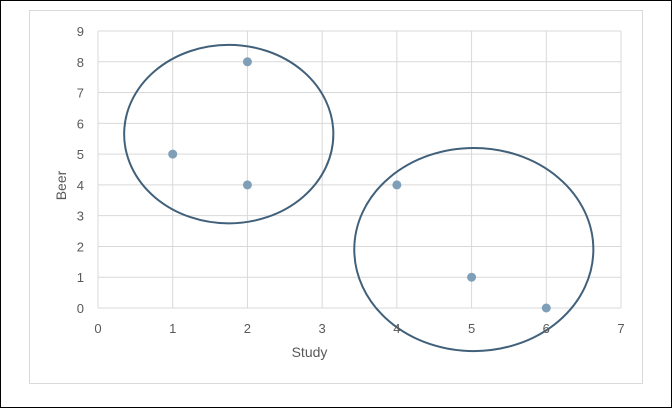 Image resolution: width=672 pixels, height=408 pixels. What do you see at coordinates (80, 246) in the screenshot?
I see `y-tick-label: 2` at bounding box center [80, 246].